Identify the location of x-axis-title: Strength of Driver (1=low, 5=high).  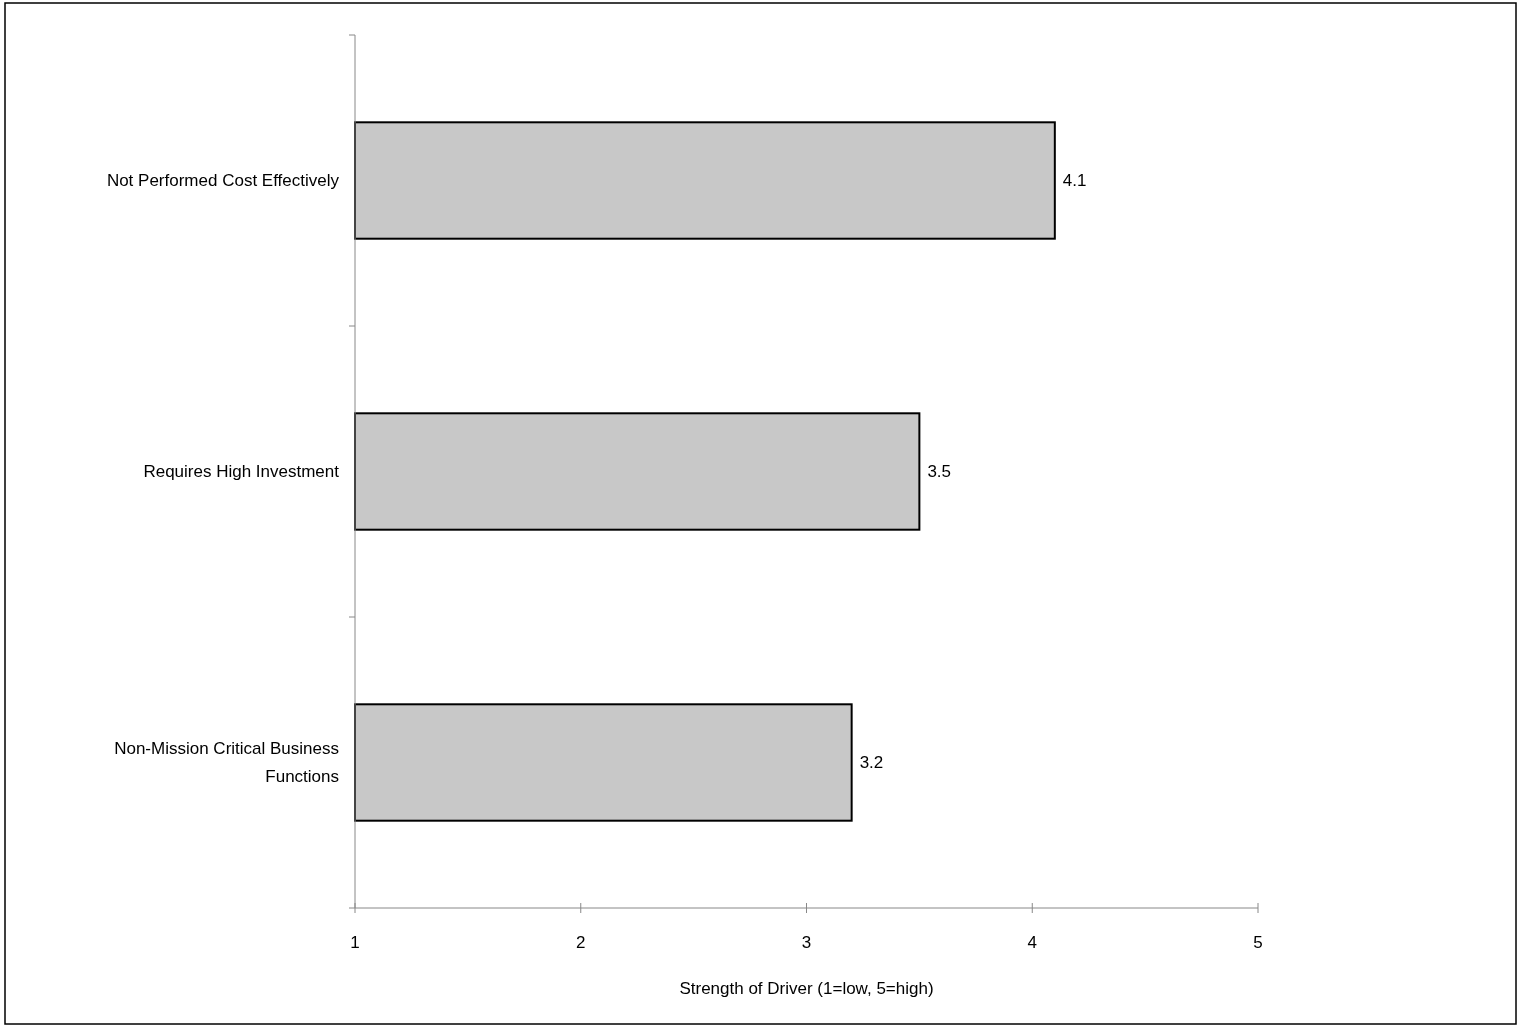
(806, 988).